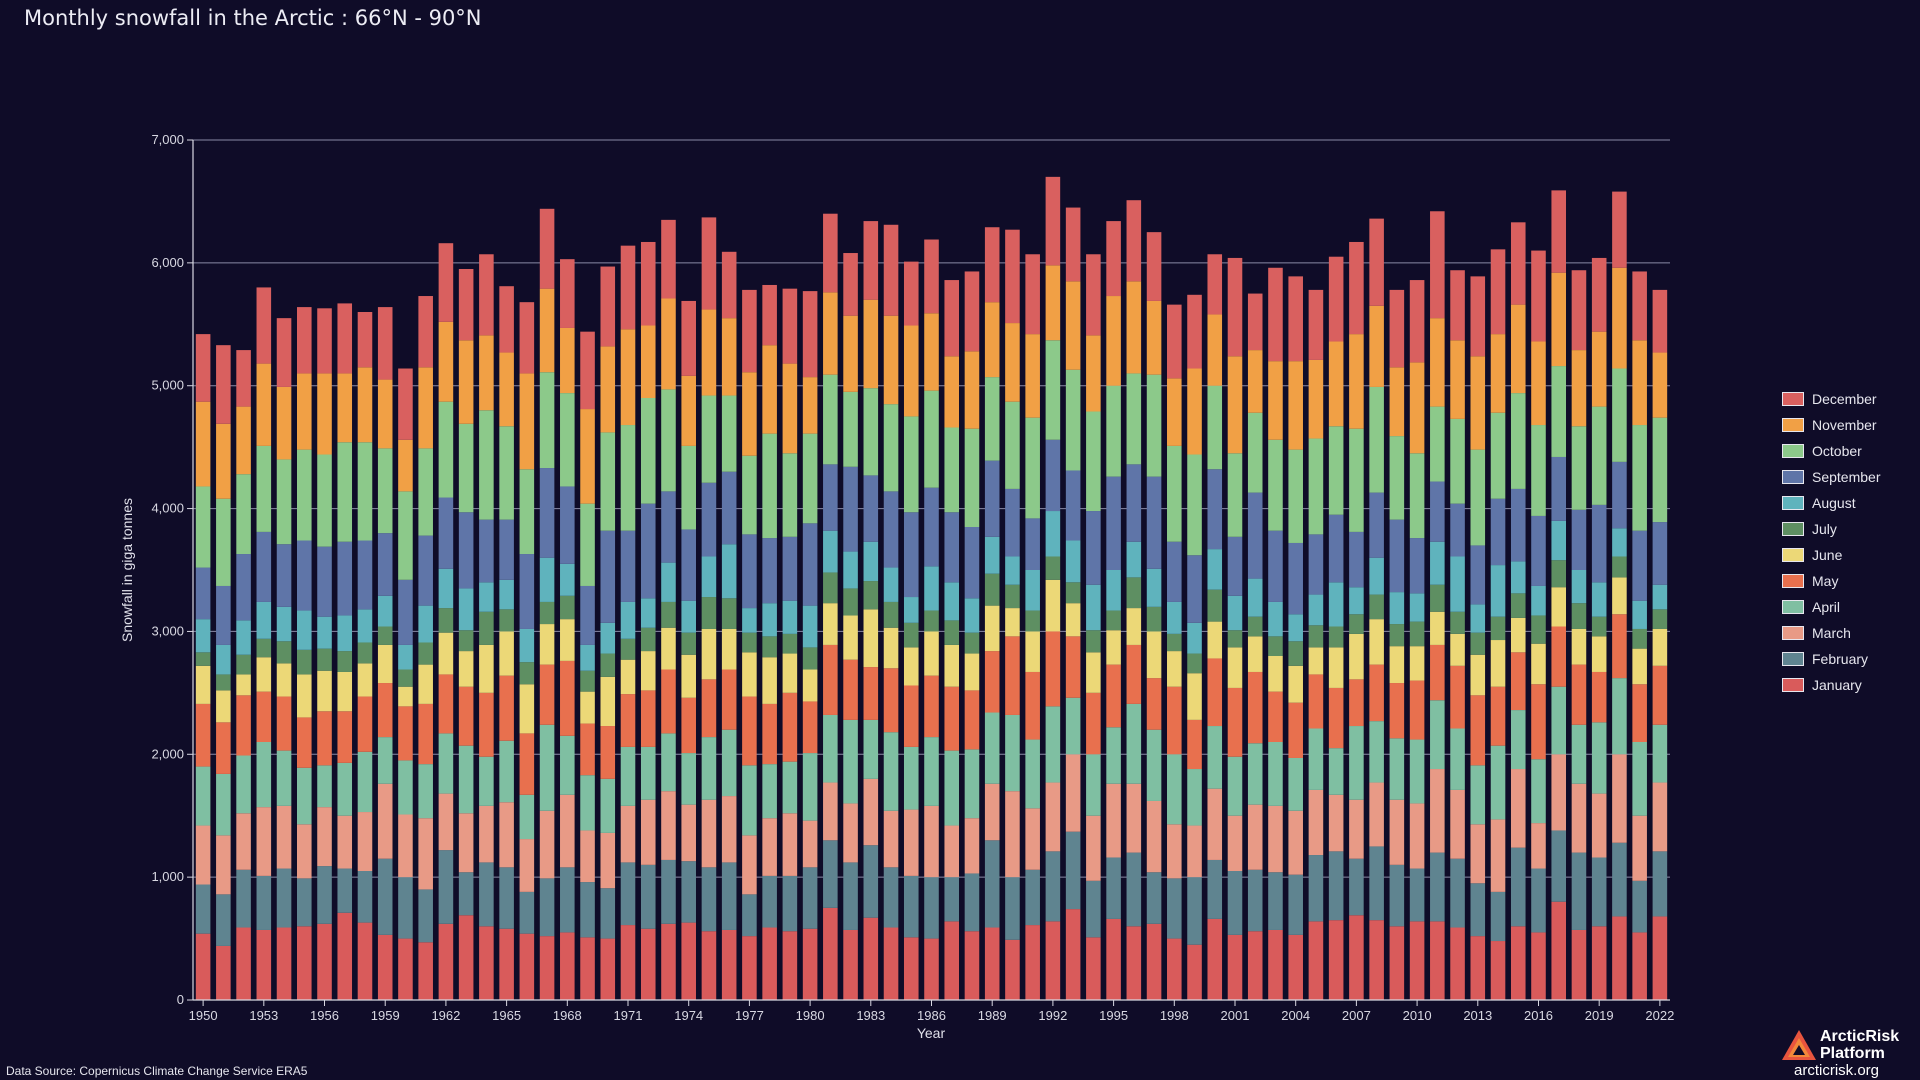 Image resolution: width=1920 pixels, height=1080 pixels. What do you see at coordinates (1032, 839) in the screenshot?
I see `bar-segment-march-1991` at bounding box center [1032, 839].